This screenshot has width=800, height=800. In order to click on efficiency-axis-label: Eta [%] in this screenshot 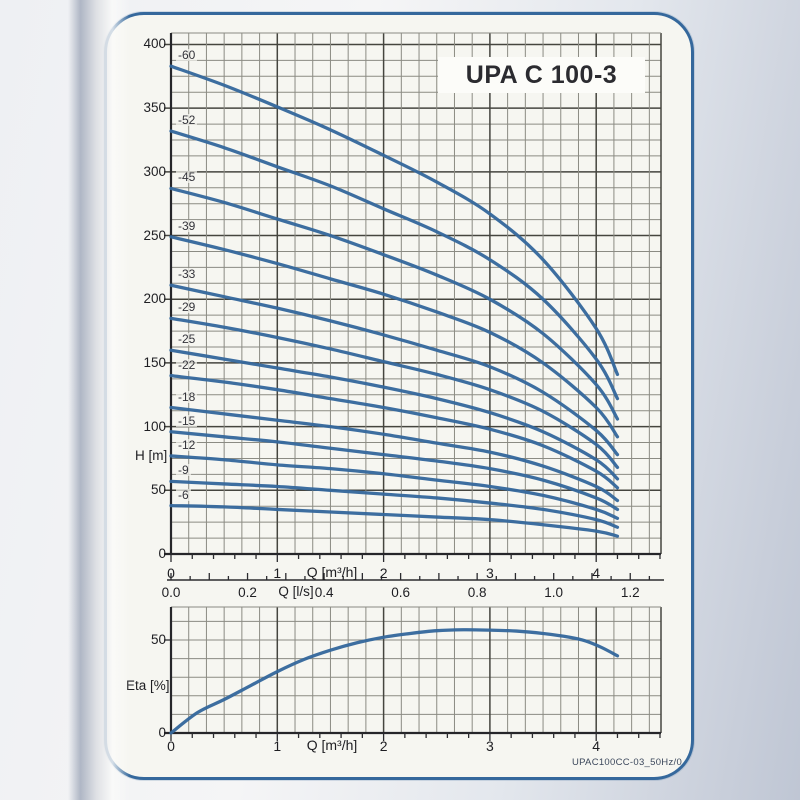, I will do `click(148, 685)`.